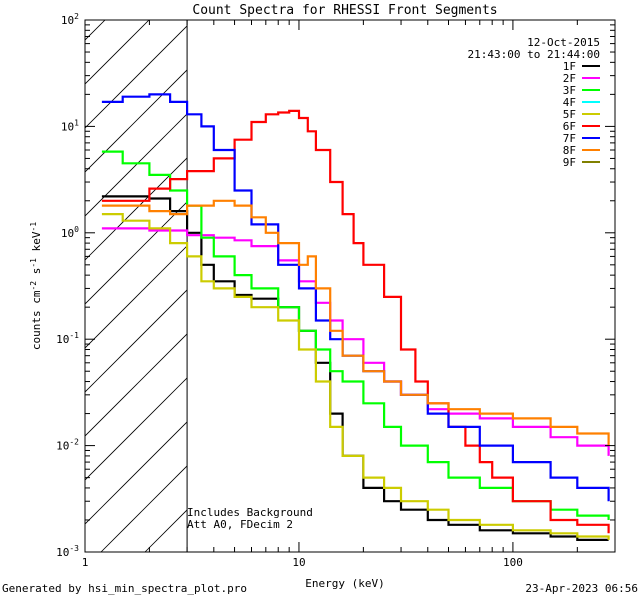 Image resolution: width=640 pixels, height=600 pixels. What do you see at coordinates (70, 232) in the screenshot?
I see `y-tick-label: 10⁰` at bounding box center [70, 232].